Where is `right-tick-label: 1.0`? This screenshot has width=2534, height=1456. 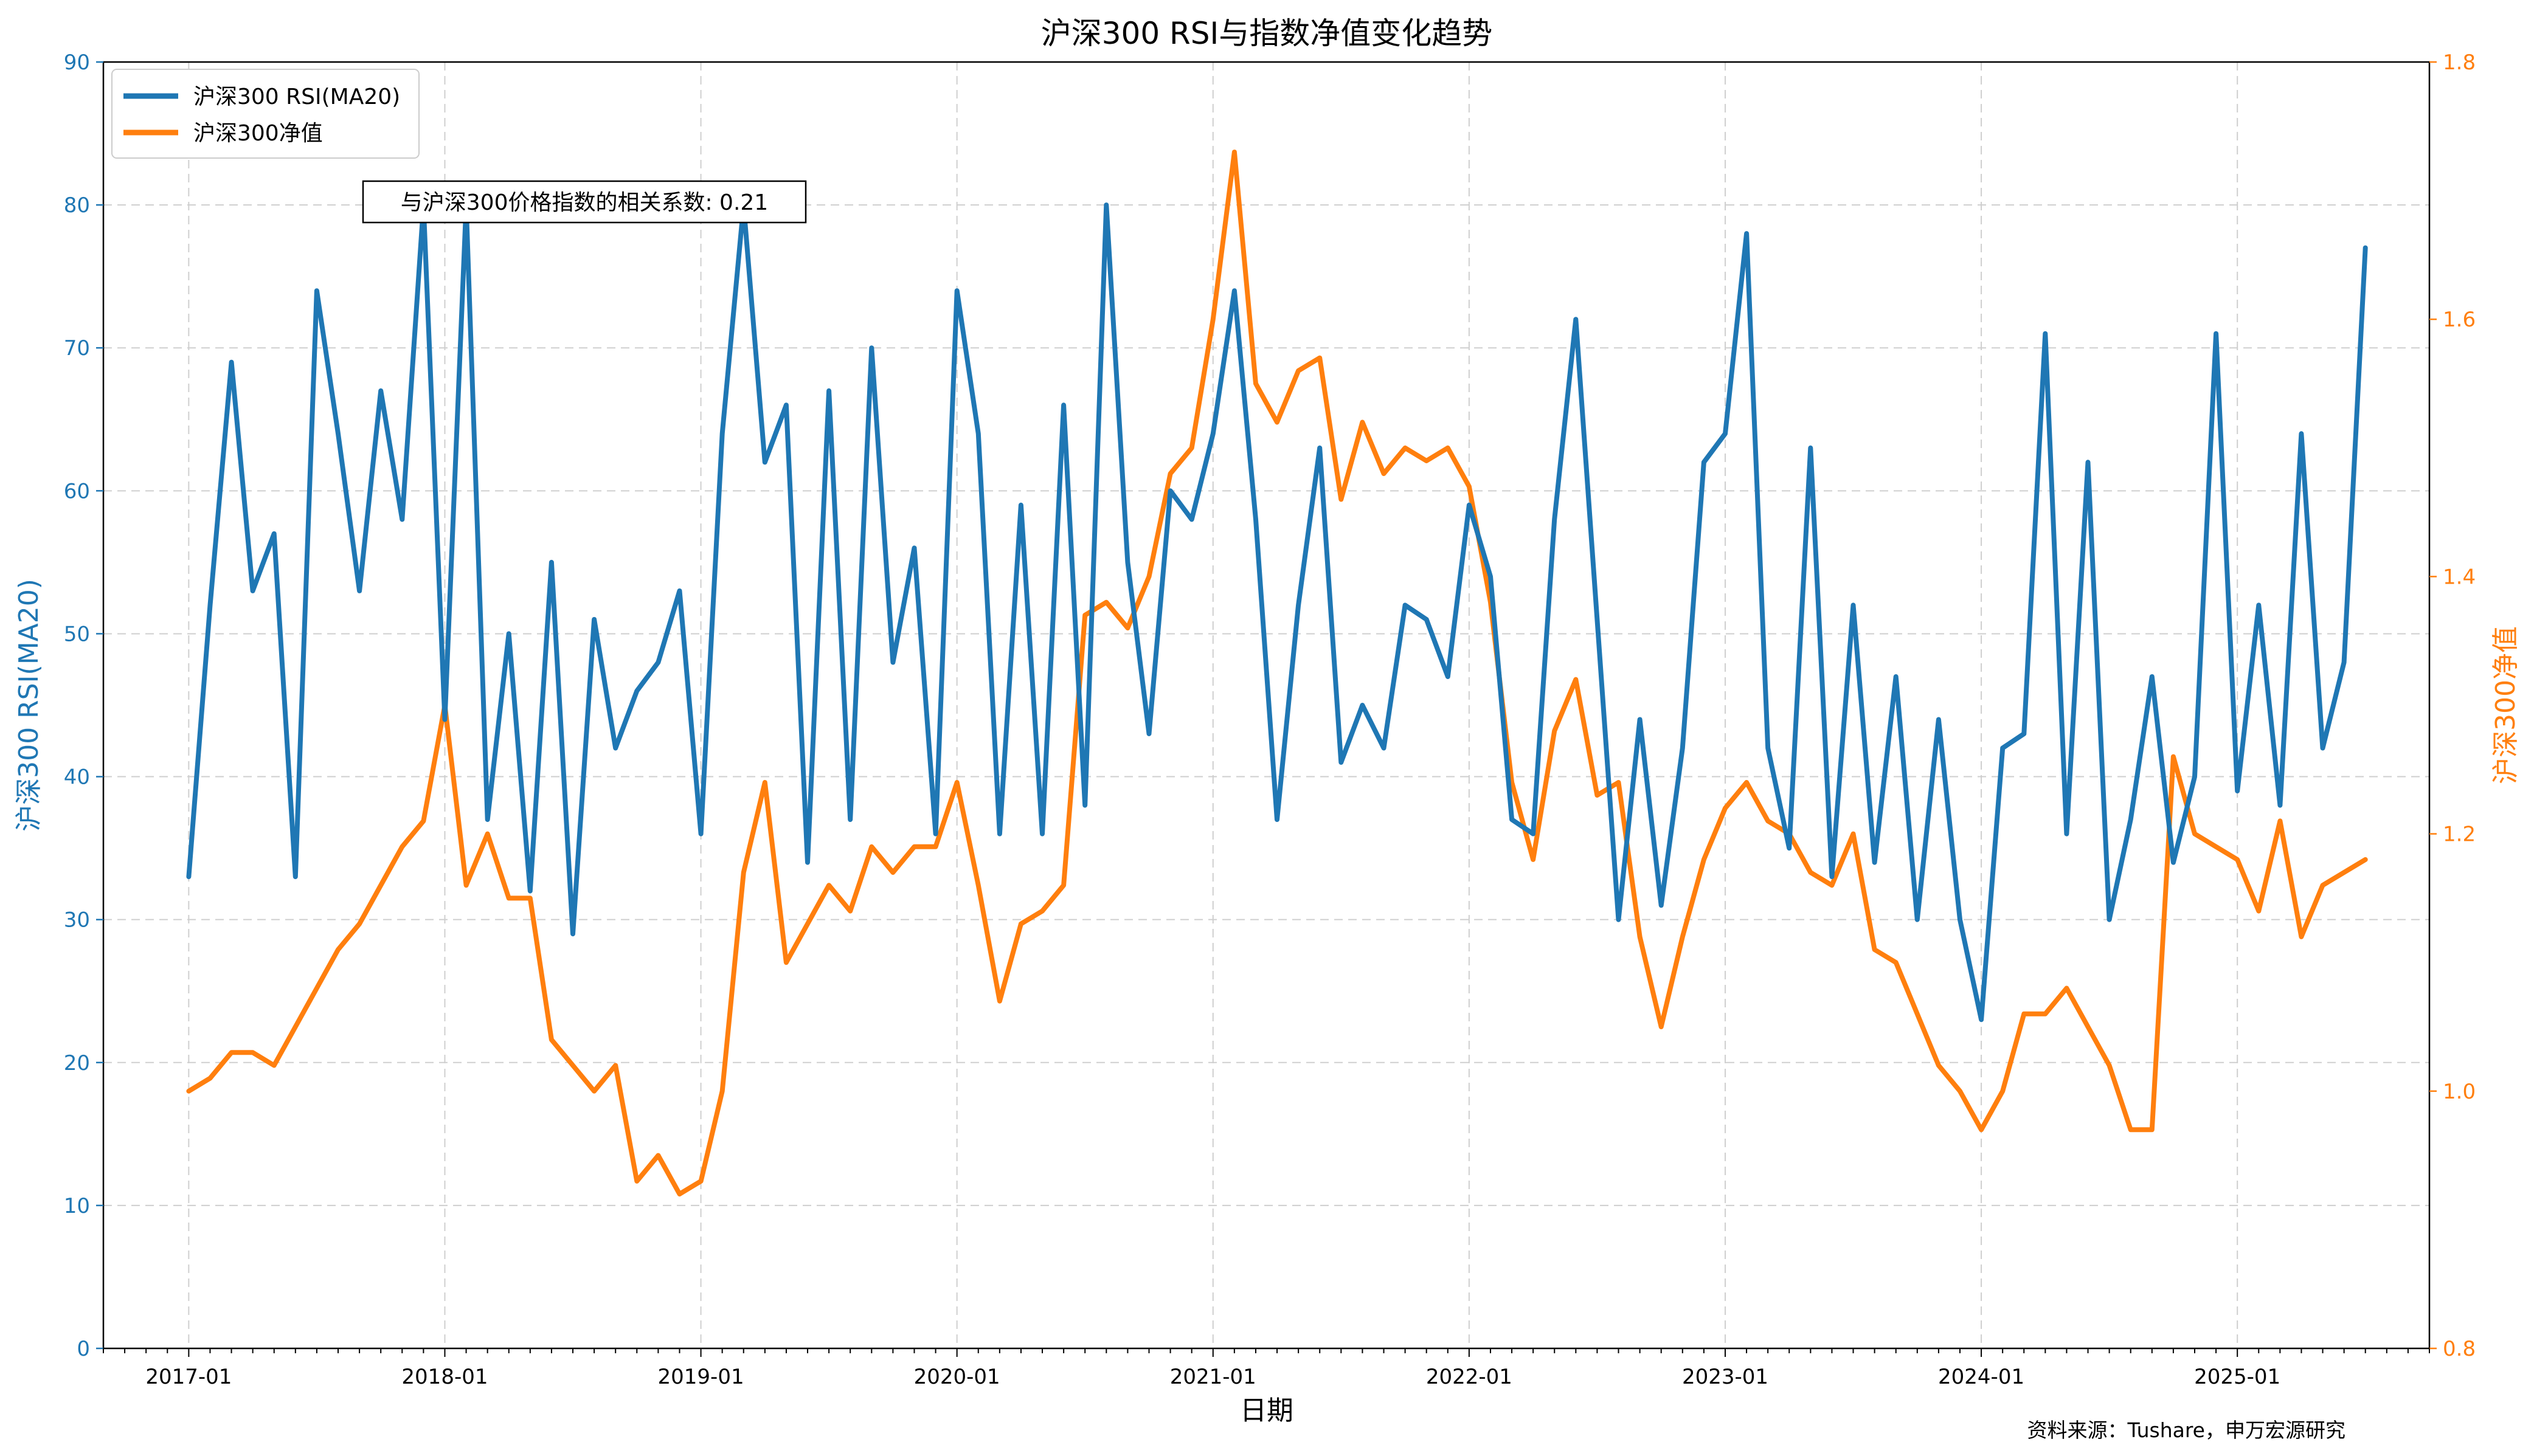 right-tick-label: 1.0 is located at coordinates (2459, 1092).